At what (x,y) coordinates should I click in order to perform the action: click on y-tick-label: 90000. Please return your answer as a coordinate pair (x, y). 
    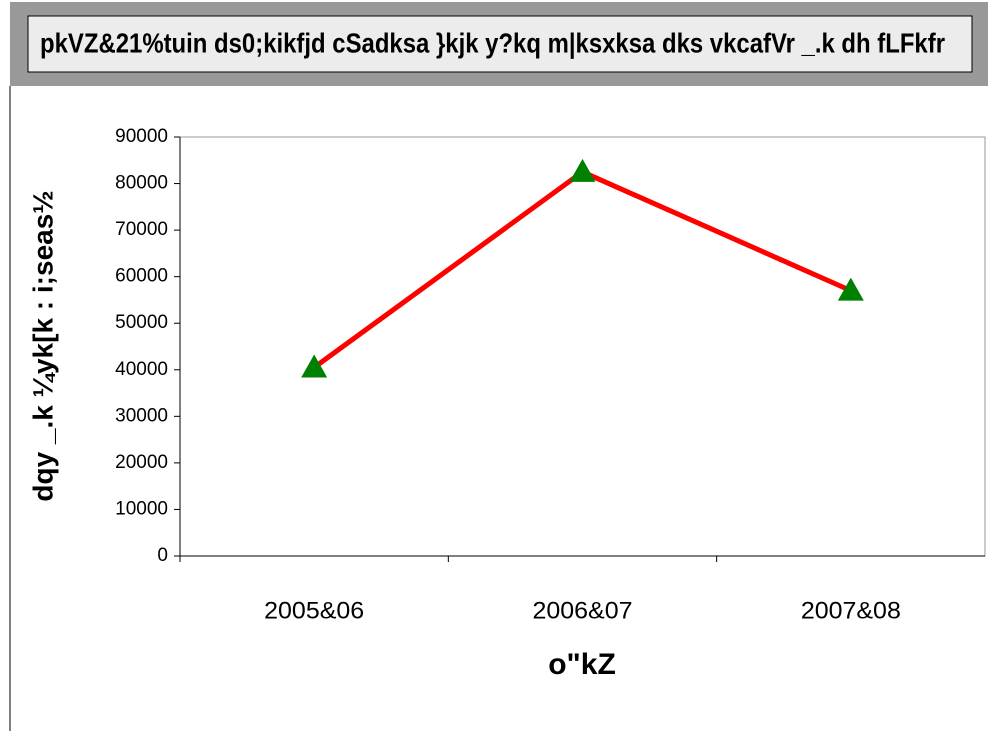
    Looking at the image, I should click on (141, 136).